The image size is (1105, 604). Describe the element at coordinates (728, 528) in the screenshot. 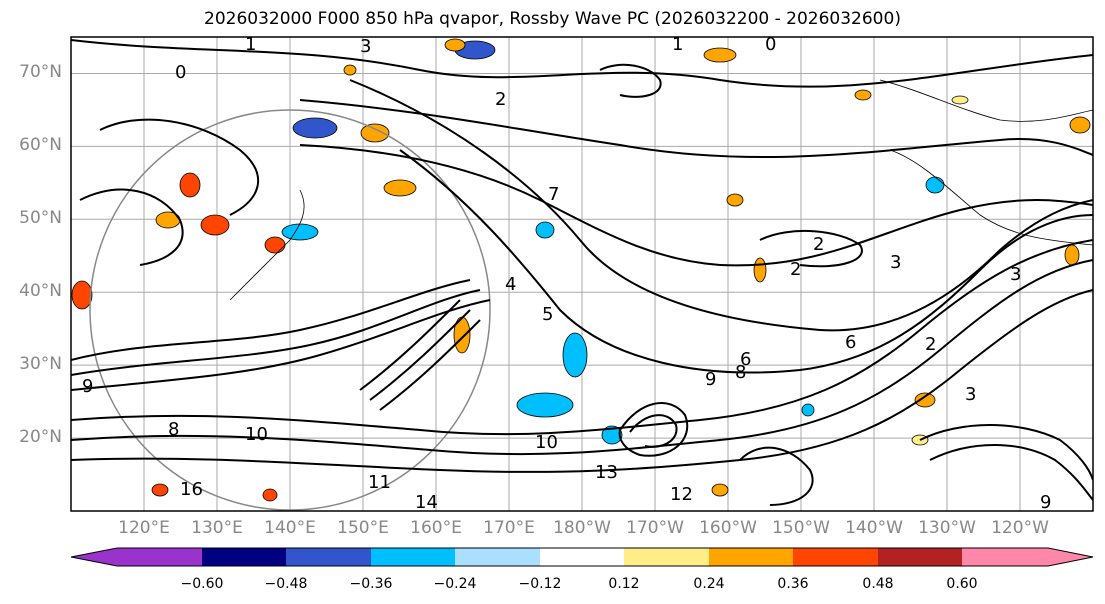

I see `lon-label-160w: 160°W` at that location.